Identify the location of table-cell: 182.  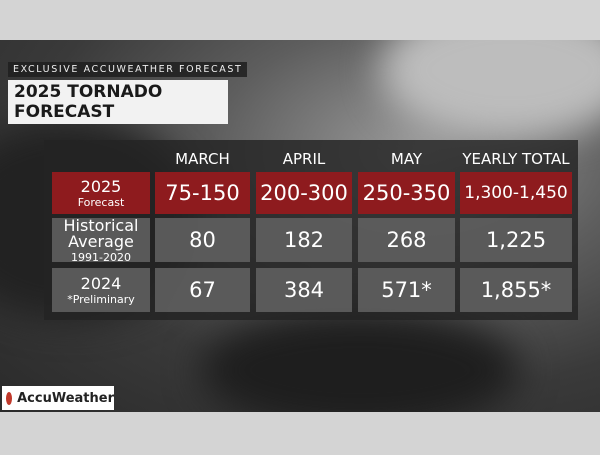
(304, 240).